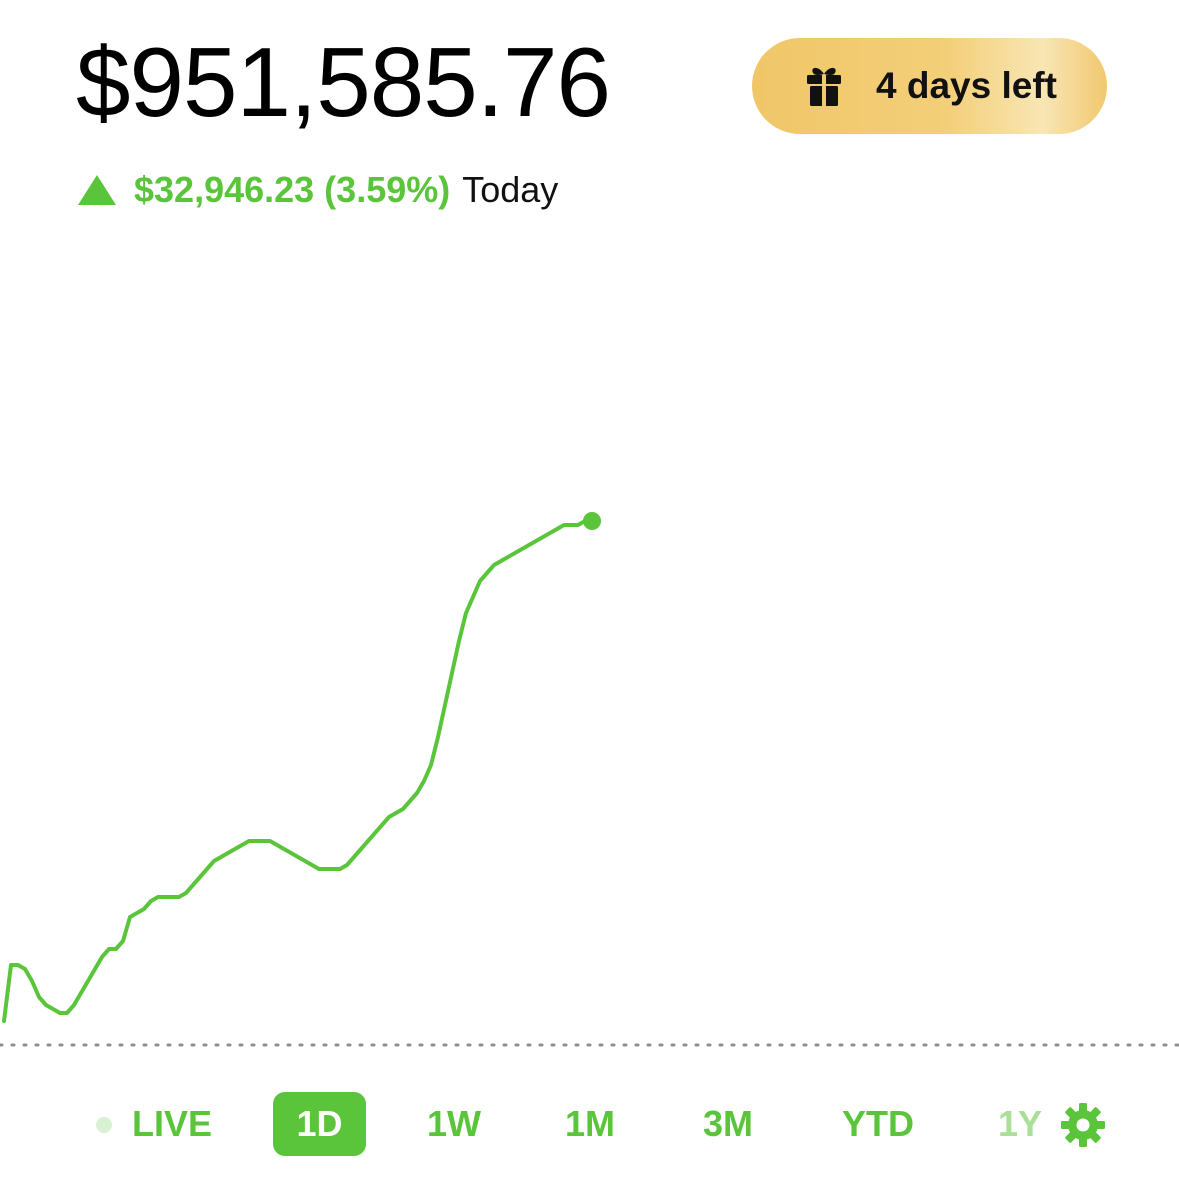 Image resolution: width=1179 pixels, height=1186 pixels. What do you see at coordinates (878, 1123) in the screenshot?
I see `range-ytd: YTD` at bounding box center [878, 1123].